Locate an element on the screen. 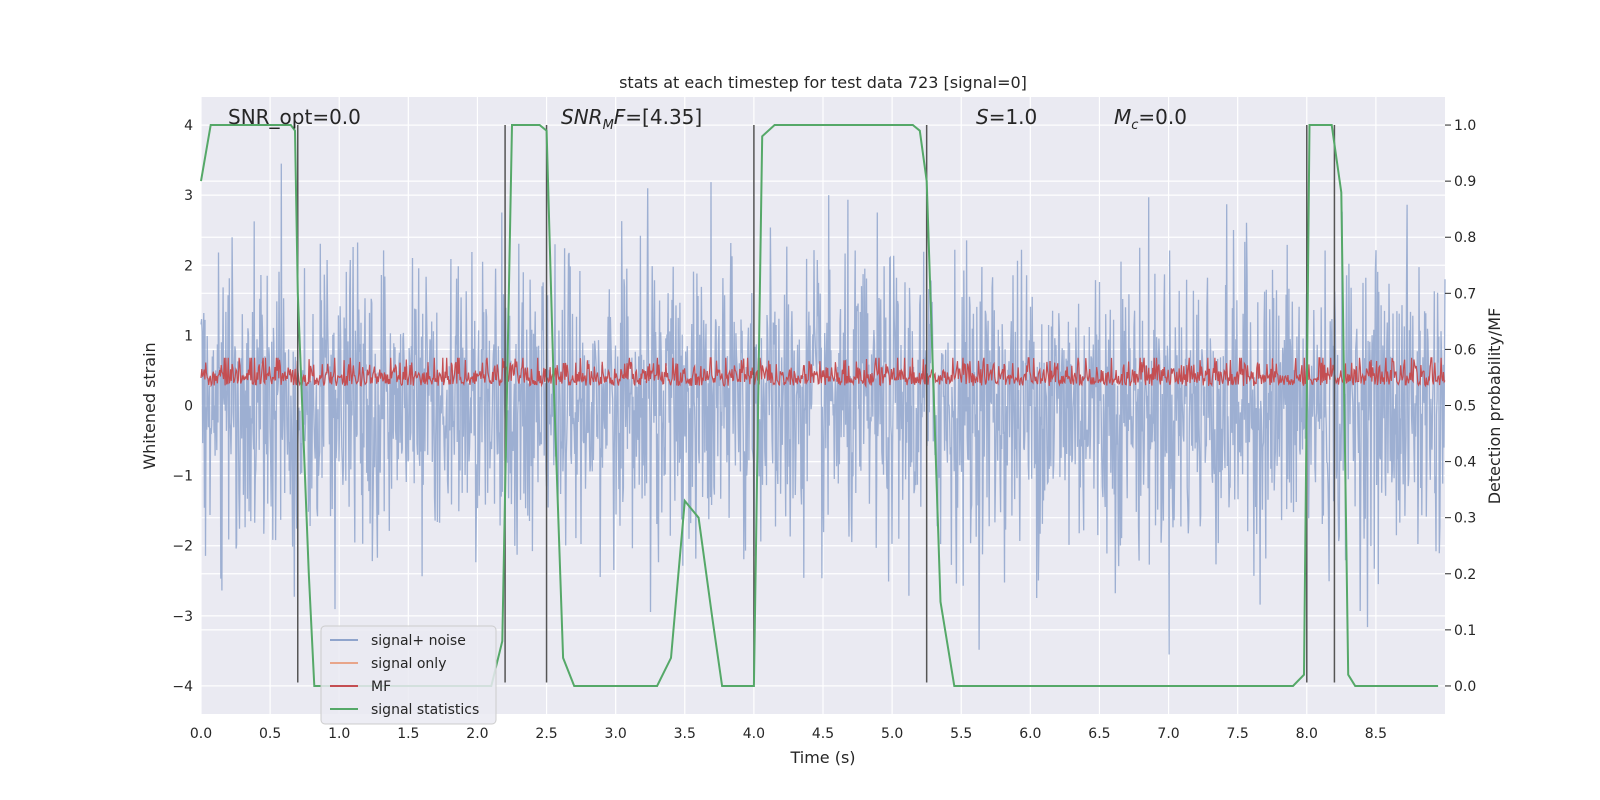  mf-line is located at coordinates (823, 373).